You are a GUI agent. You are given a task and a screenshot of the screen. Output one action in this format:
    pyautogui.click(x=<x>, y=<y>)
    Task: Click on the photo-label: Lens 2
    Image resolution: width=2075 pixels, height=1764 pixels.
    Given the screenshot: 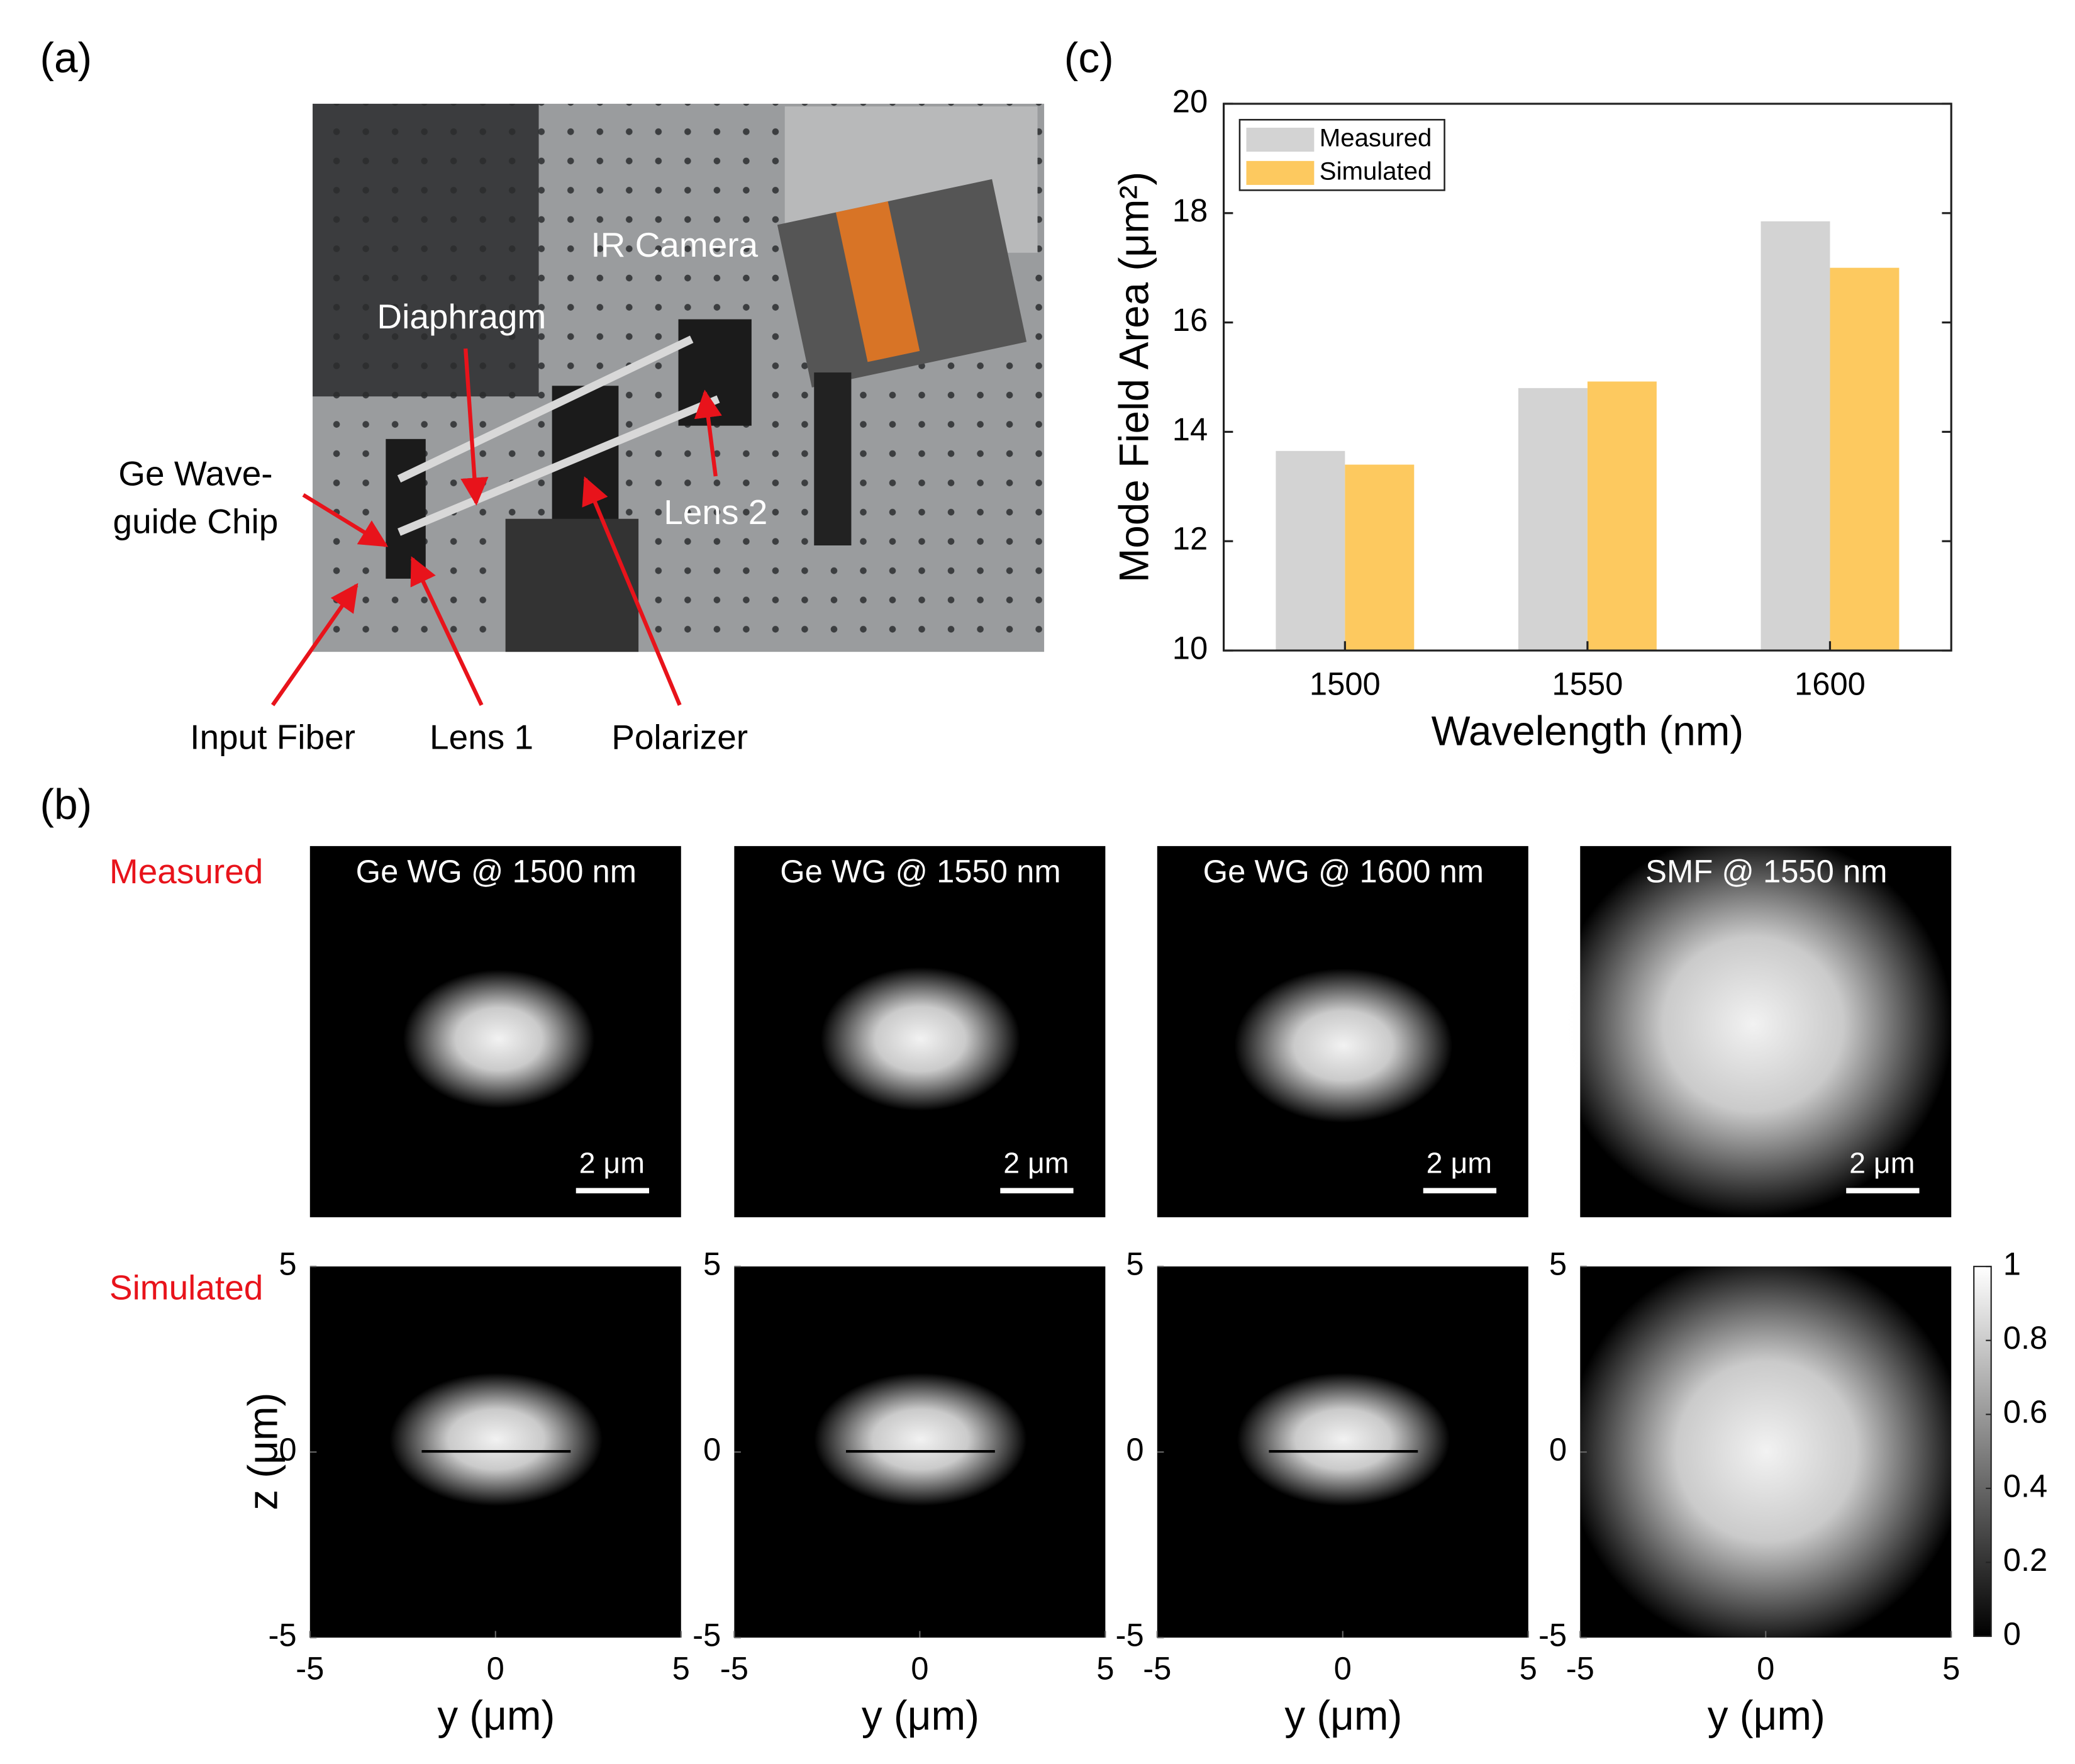 What is the action you would take?
    pyautogui.click(x=715, y=512)
    